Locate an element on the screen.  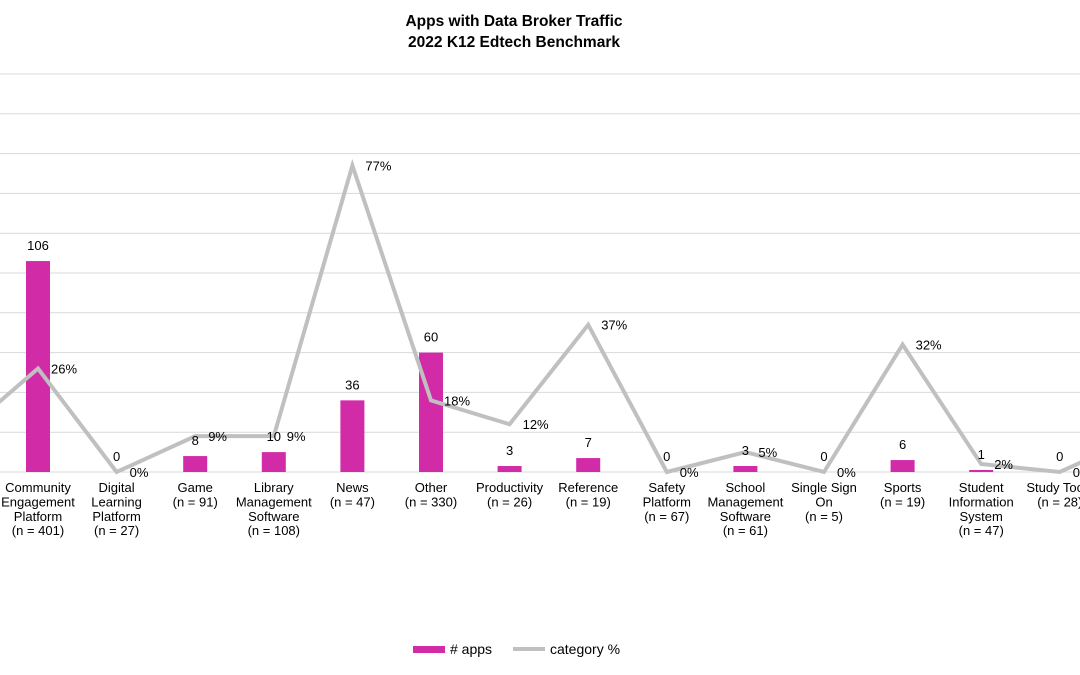
bar-data-label: 1 is located at coordinates (981, 454).